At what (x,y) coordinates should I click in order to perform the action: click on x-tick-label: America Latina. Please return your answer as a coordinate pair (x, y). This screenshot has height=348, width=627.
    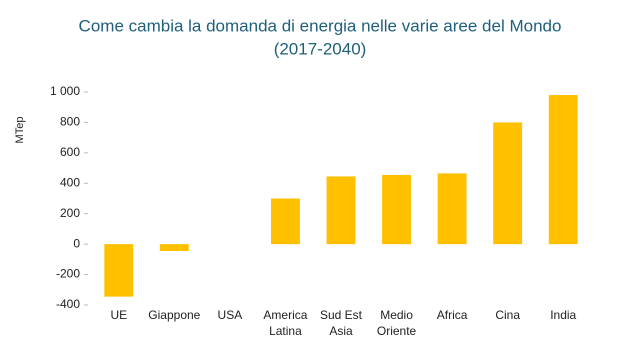
    Looking at the image, I should click on (285, 323).